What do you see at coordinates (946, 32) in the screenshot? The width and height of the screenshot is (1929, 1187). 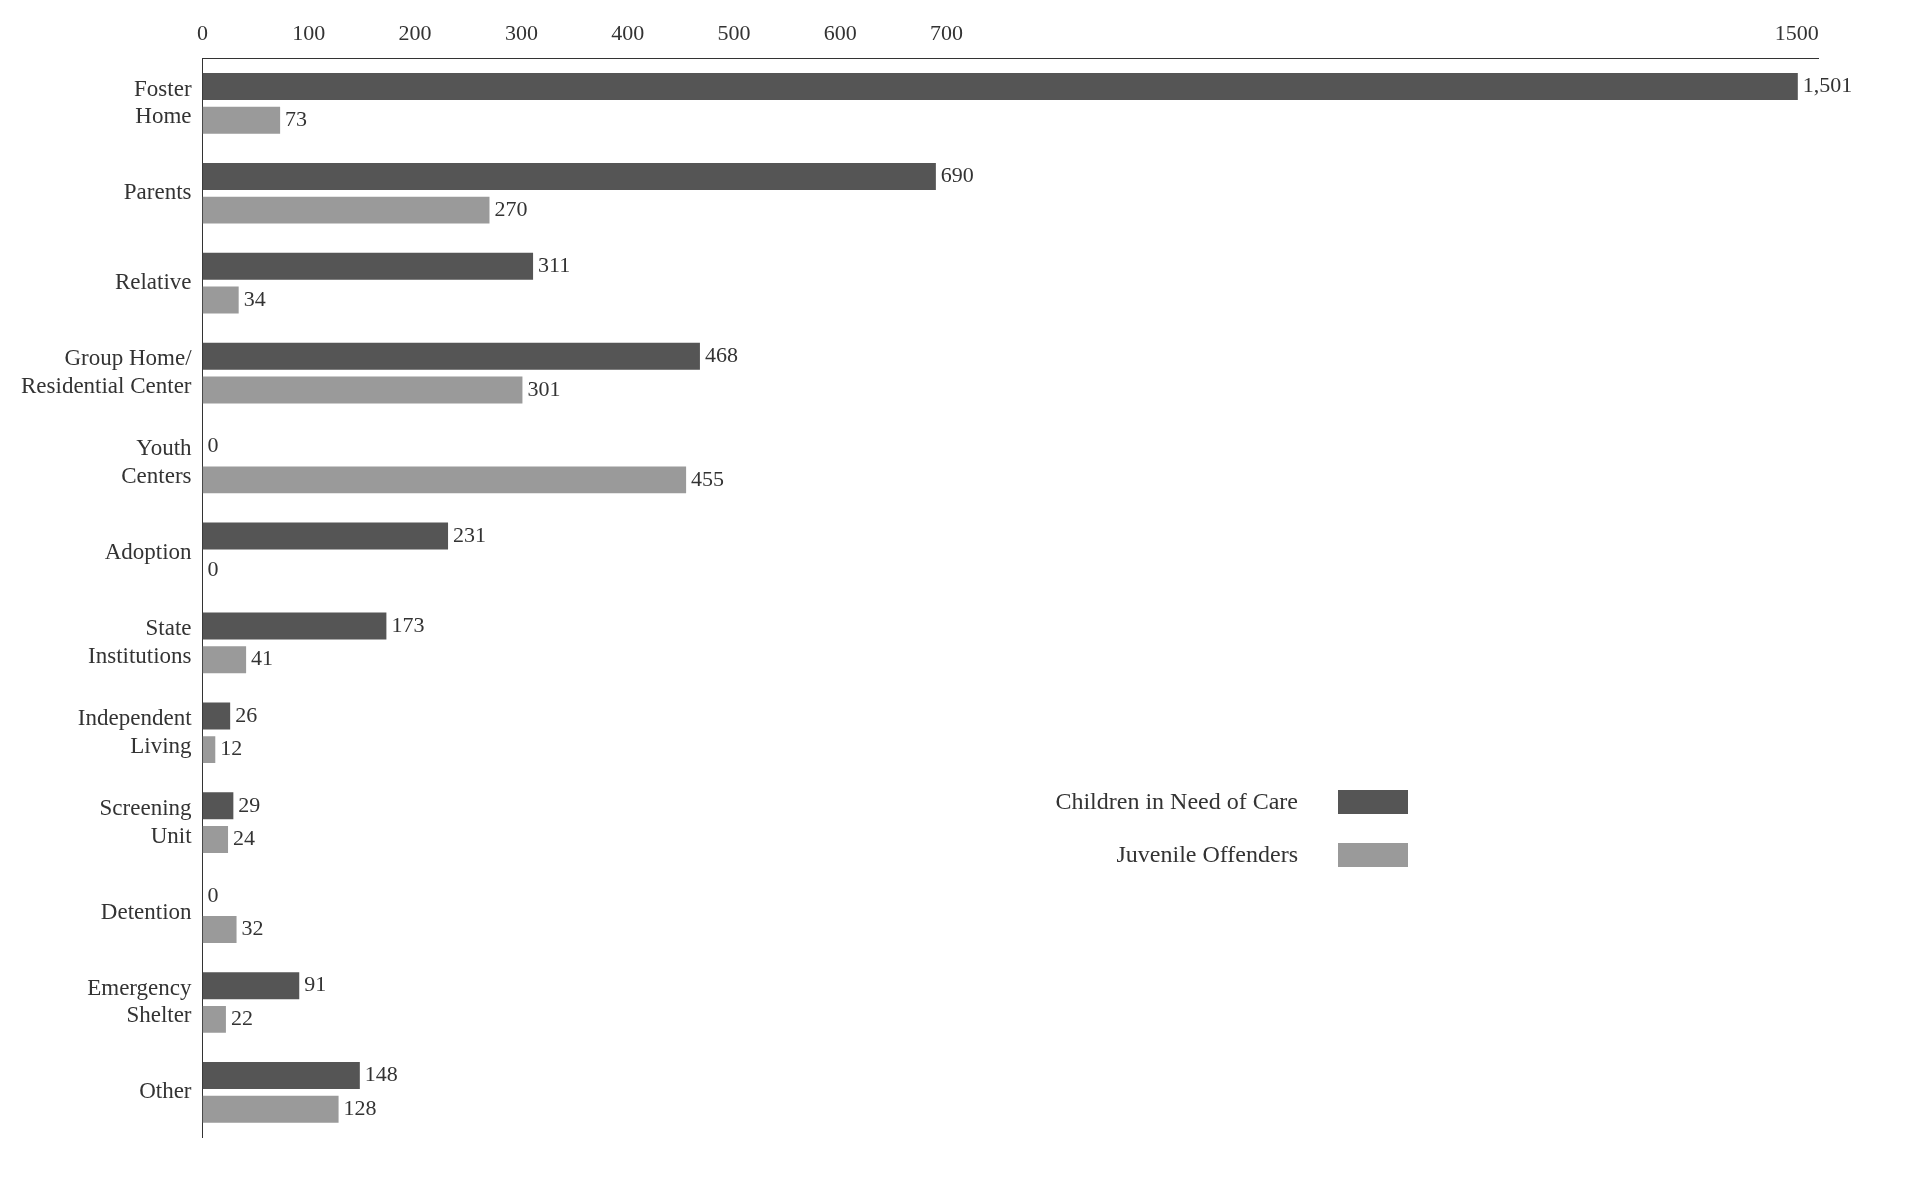 I see `x-tick-label: 700` at bounding box center [946, 32].